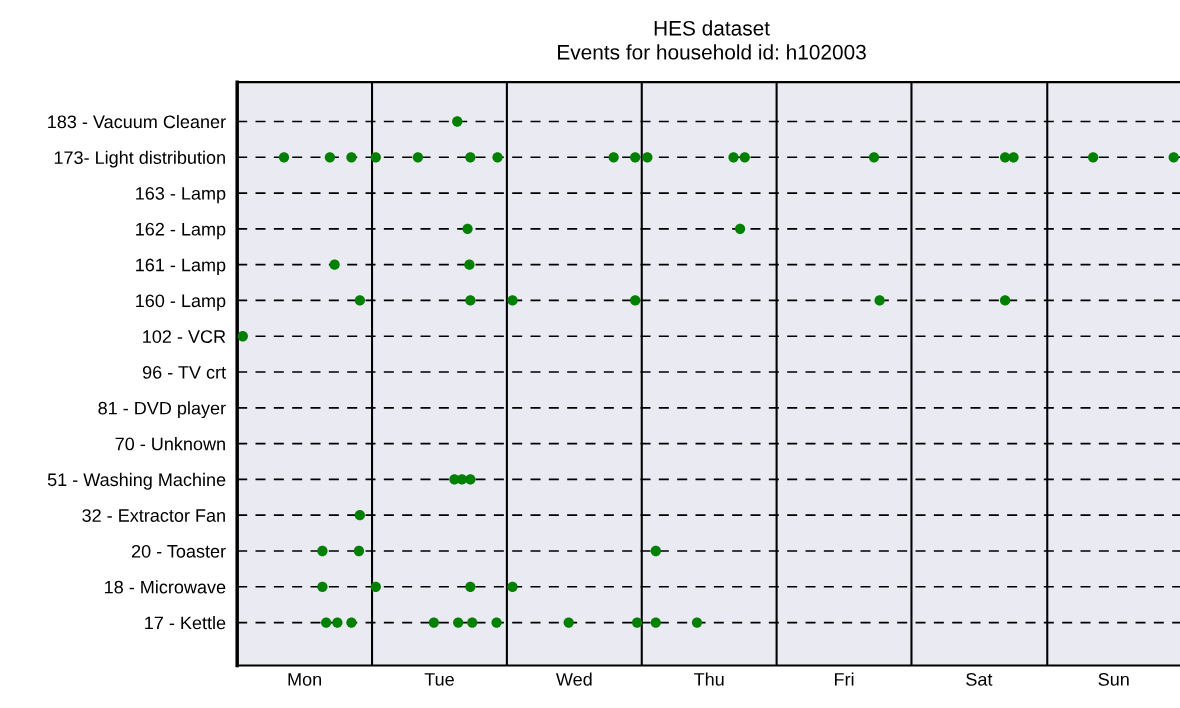 Image resolution: width=1180 pixels, height=708 pixels. I want to click on y-tick-label: 51 - Washing Machine, so click(136, 481).